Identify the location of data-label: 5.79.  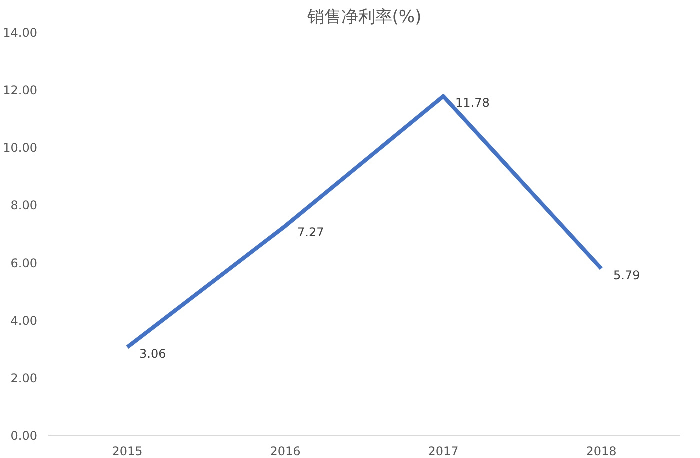
(627, 275).